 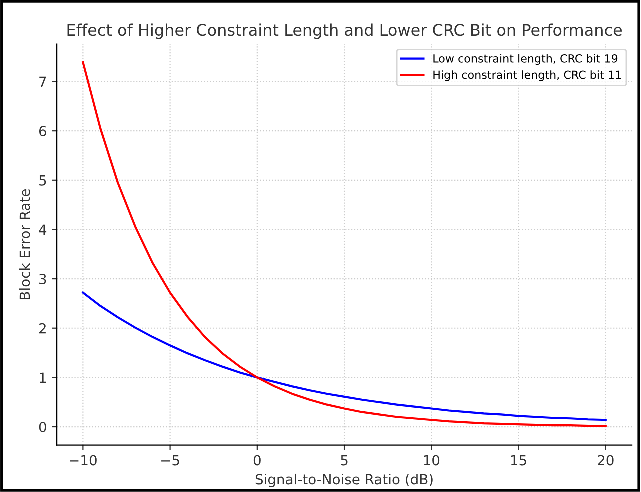 What do you see at coordinates (42, 131) in the screenshot?
I see `y-tick-label: 6` at bounding box center [42, 131].